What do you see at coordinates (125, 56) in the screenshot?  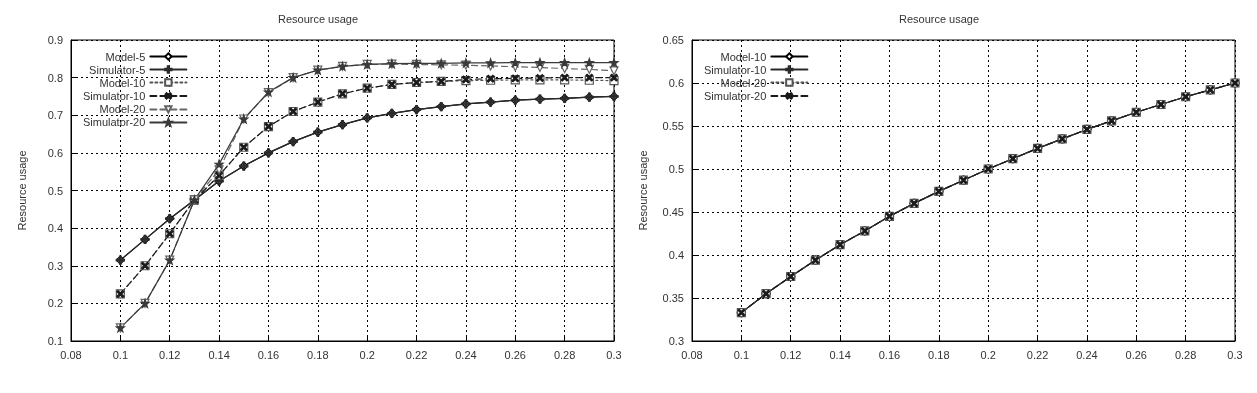 I see `legend-label: Model-5` at bounding box center [125, 56].